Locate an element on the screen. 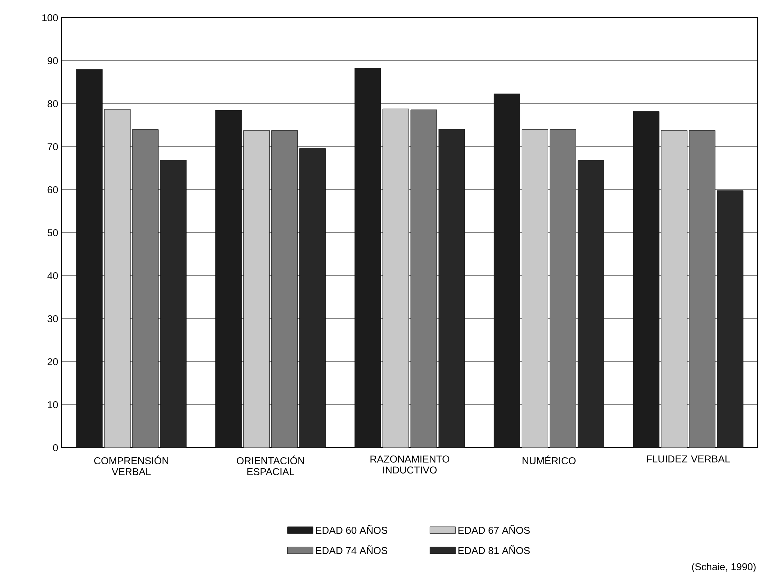 This screenshot has width=764, height=580. y-tick-label: 100 is located at coordinates (50, 18).